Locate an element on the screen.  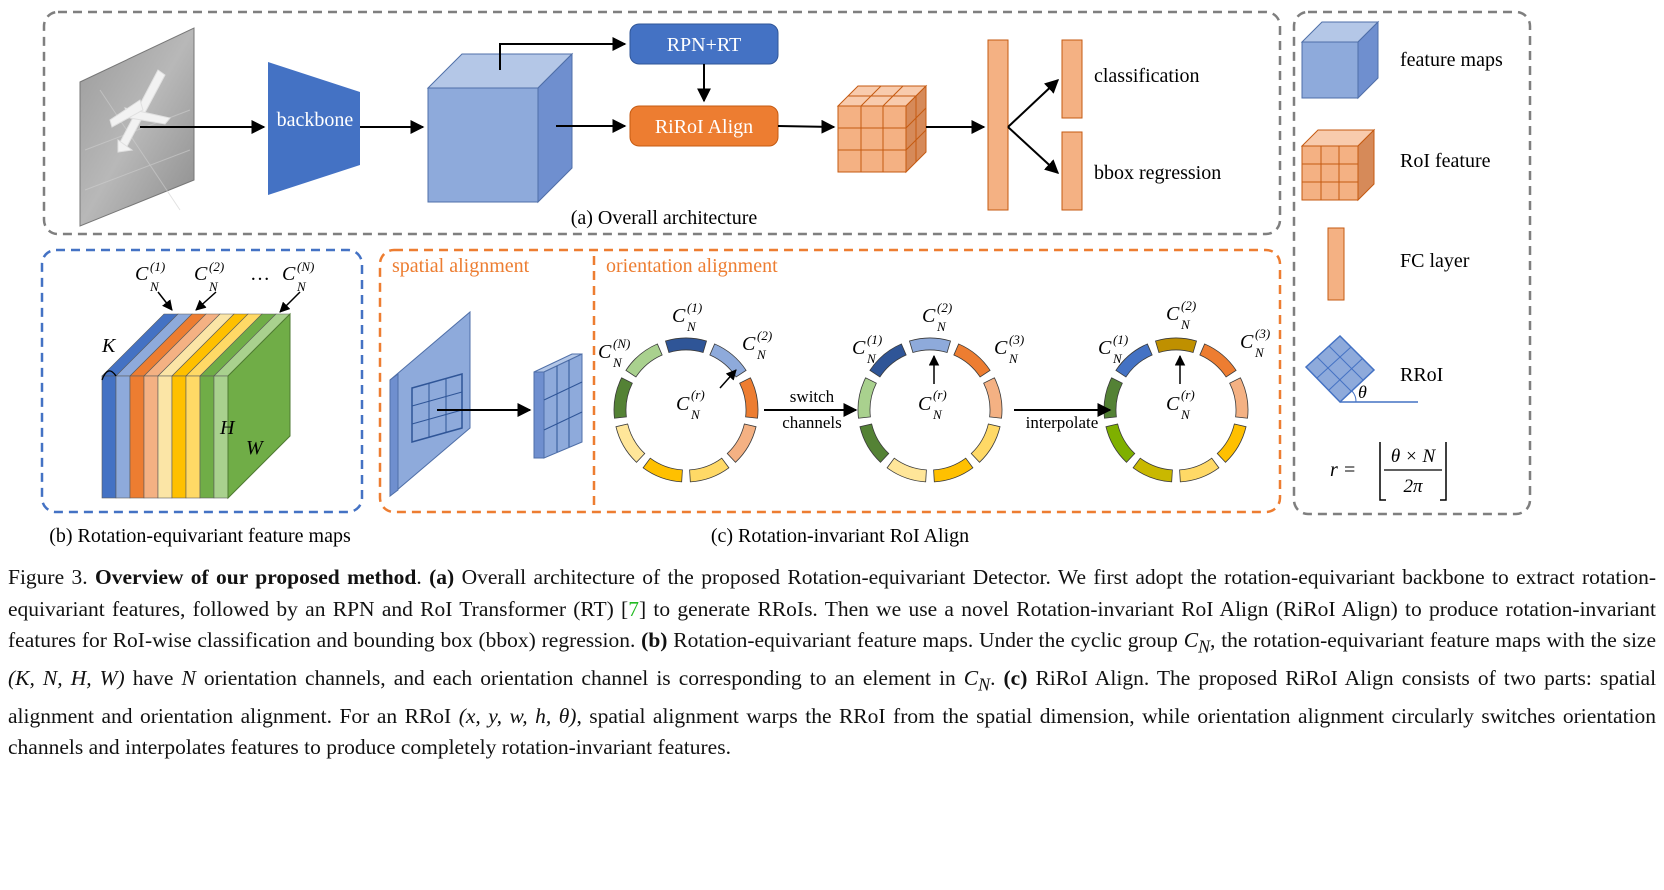
svg-text: θ × N is located at coordinates (1414, 456).